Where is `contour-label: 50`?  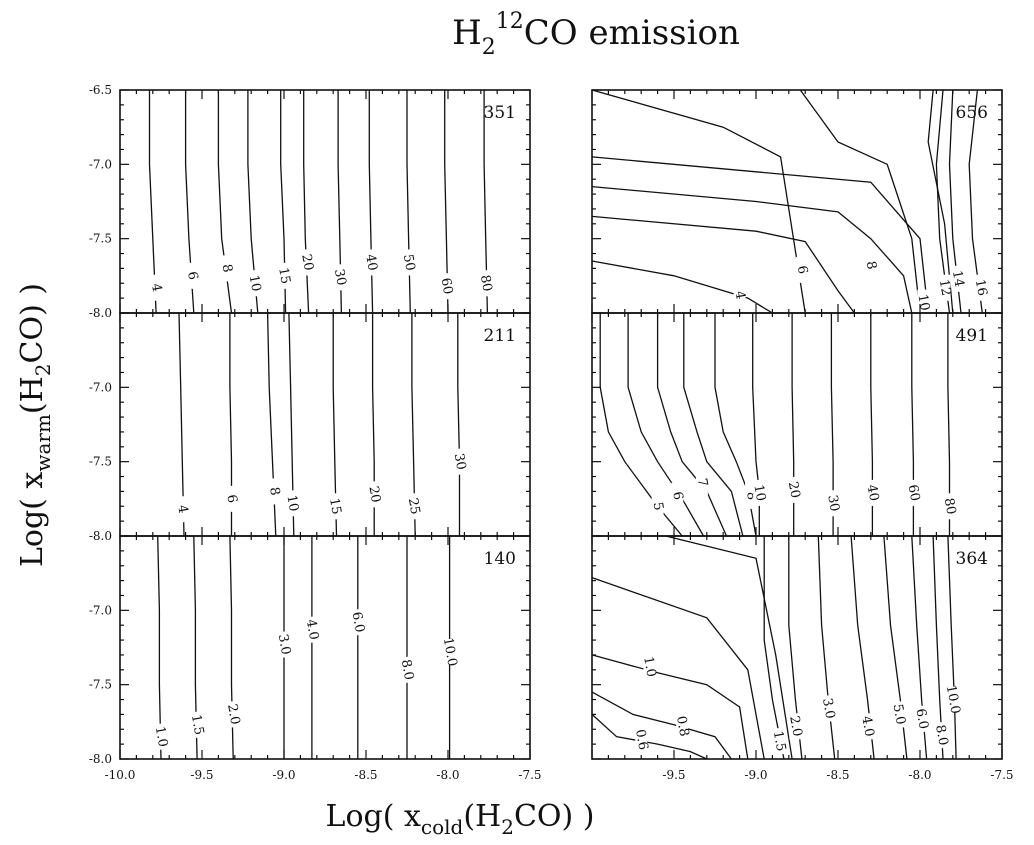
contour-label: 50 is located at coordinates (409, 262).